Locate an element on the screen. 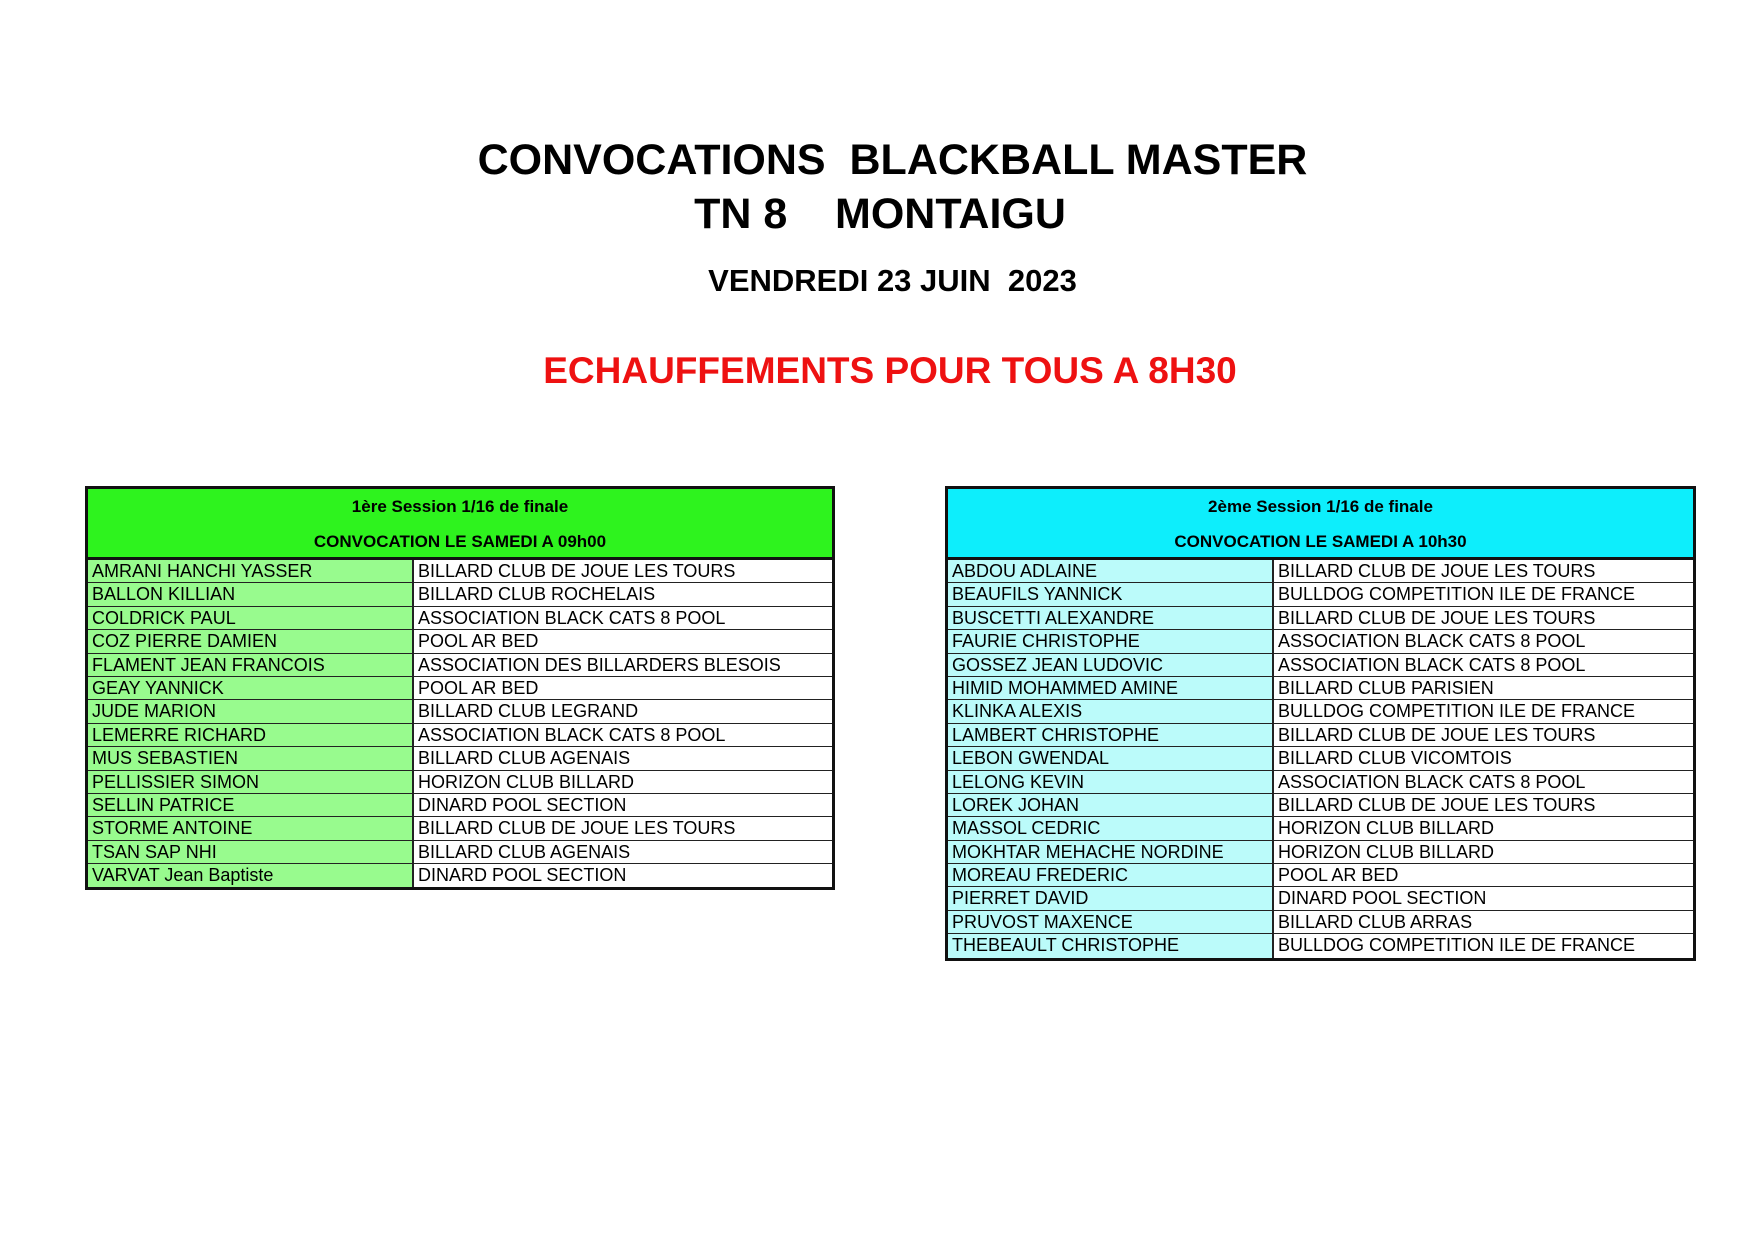  player-name-cell: LEMERRE RICHARD is located at coordinates (251, 735).